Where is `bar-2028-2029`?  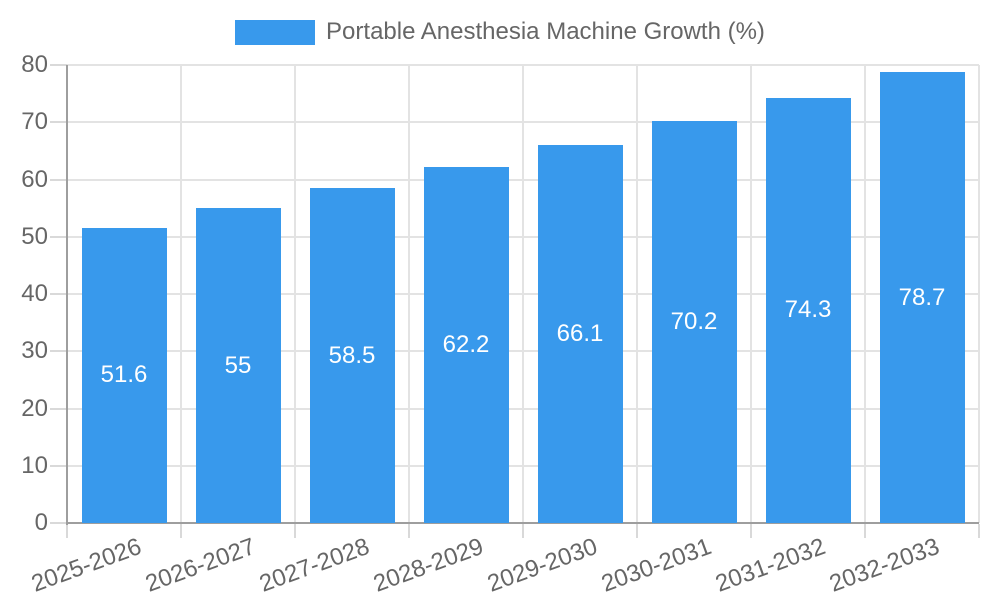
bar-2028-2029 is located at coordinates (466, 344).